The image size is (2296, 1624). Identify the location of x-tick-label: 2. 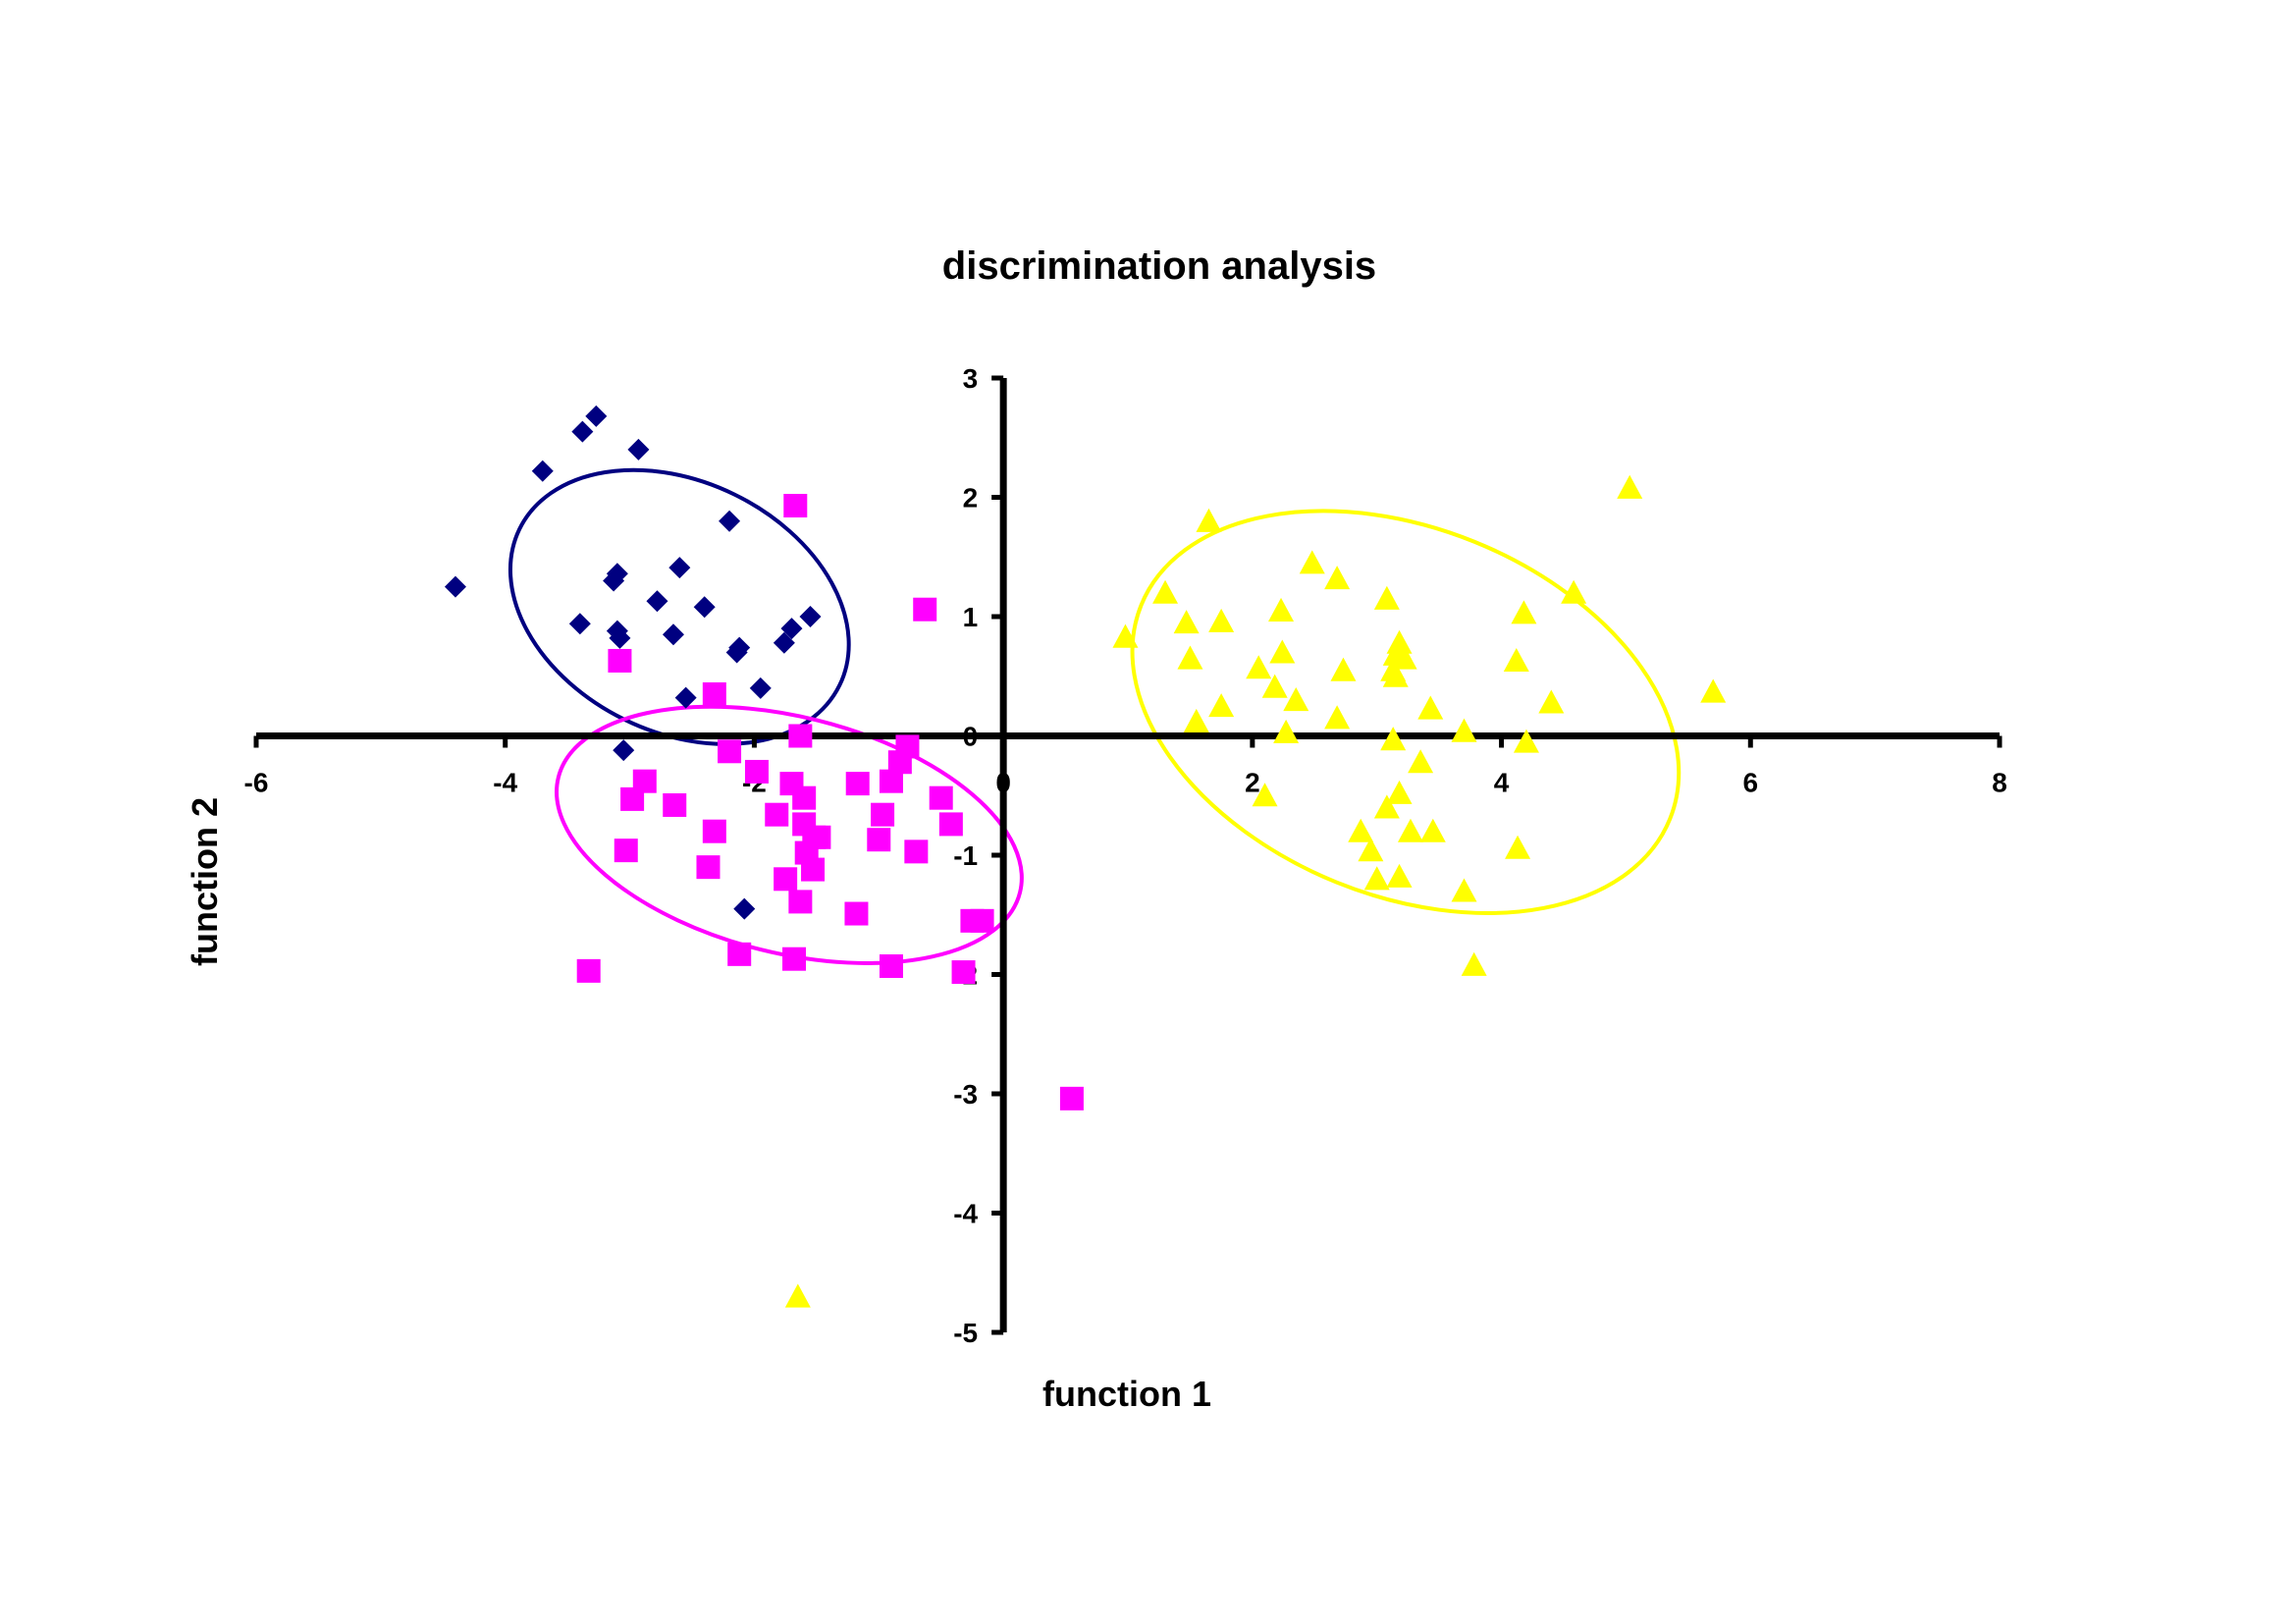
(1252, 783).